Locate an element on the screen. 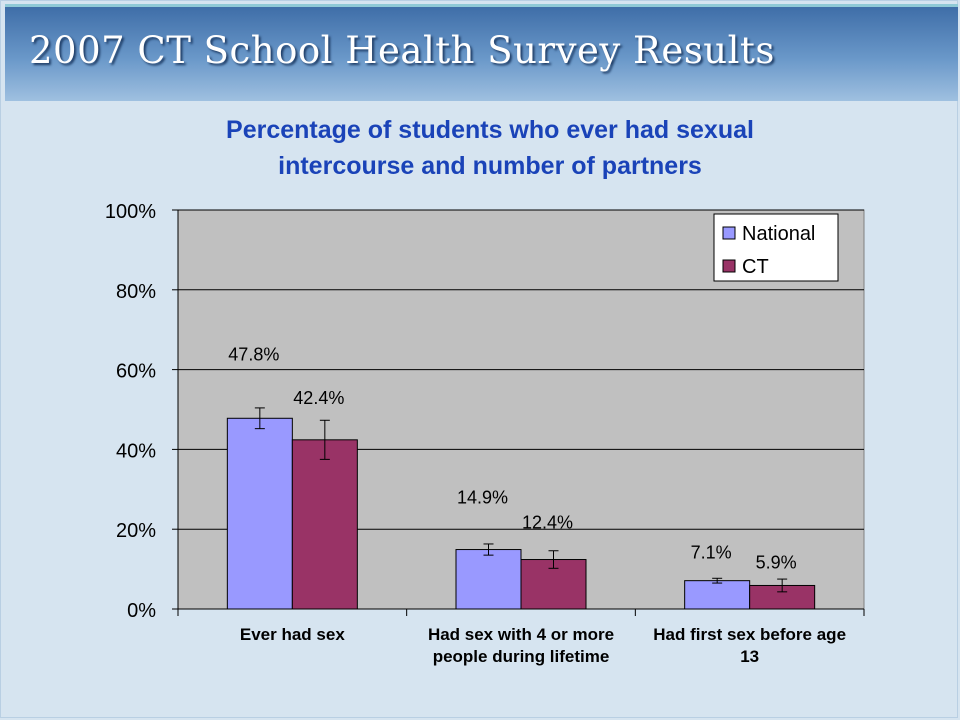 The height and width of the screenshot is (720, 960). data-label: 14.9% is located at coordinates (482, 498).